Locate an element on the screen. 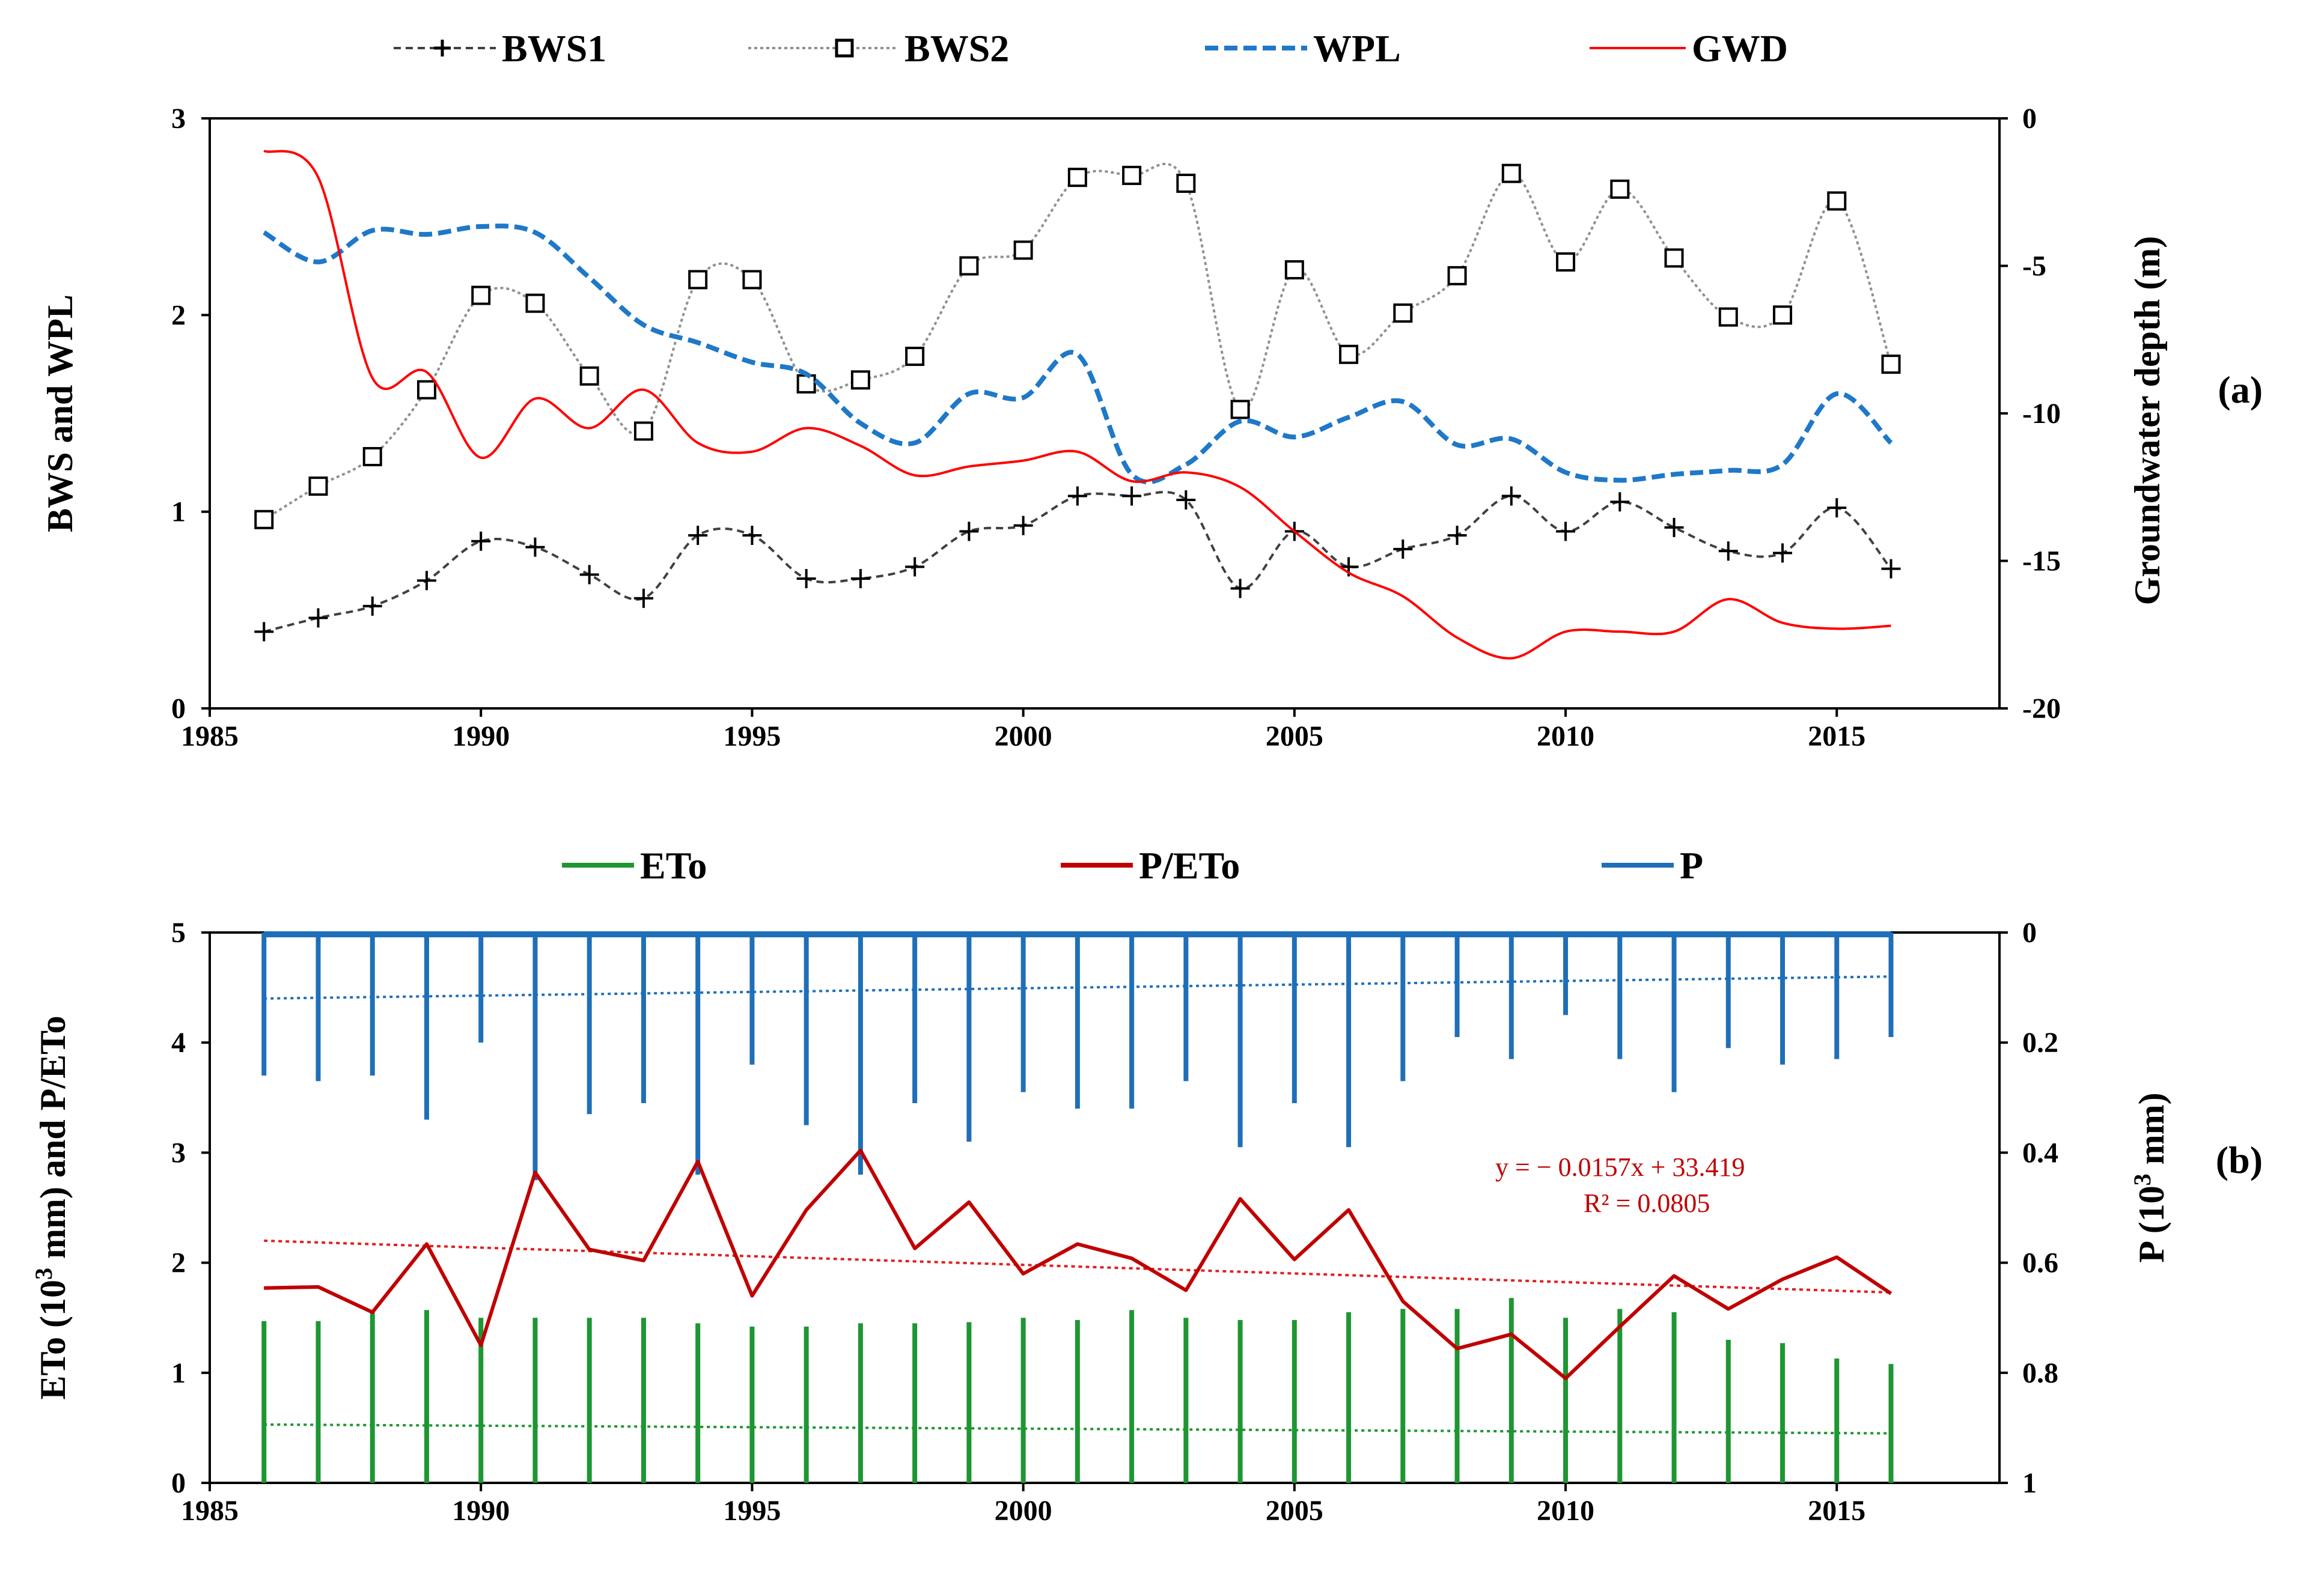  legend-bws1-label: BWS1 is located at coordinates (554, 48).